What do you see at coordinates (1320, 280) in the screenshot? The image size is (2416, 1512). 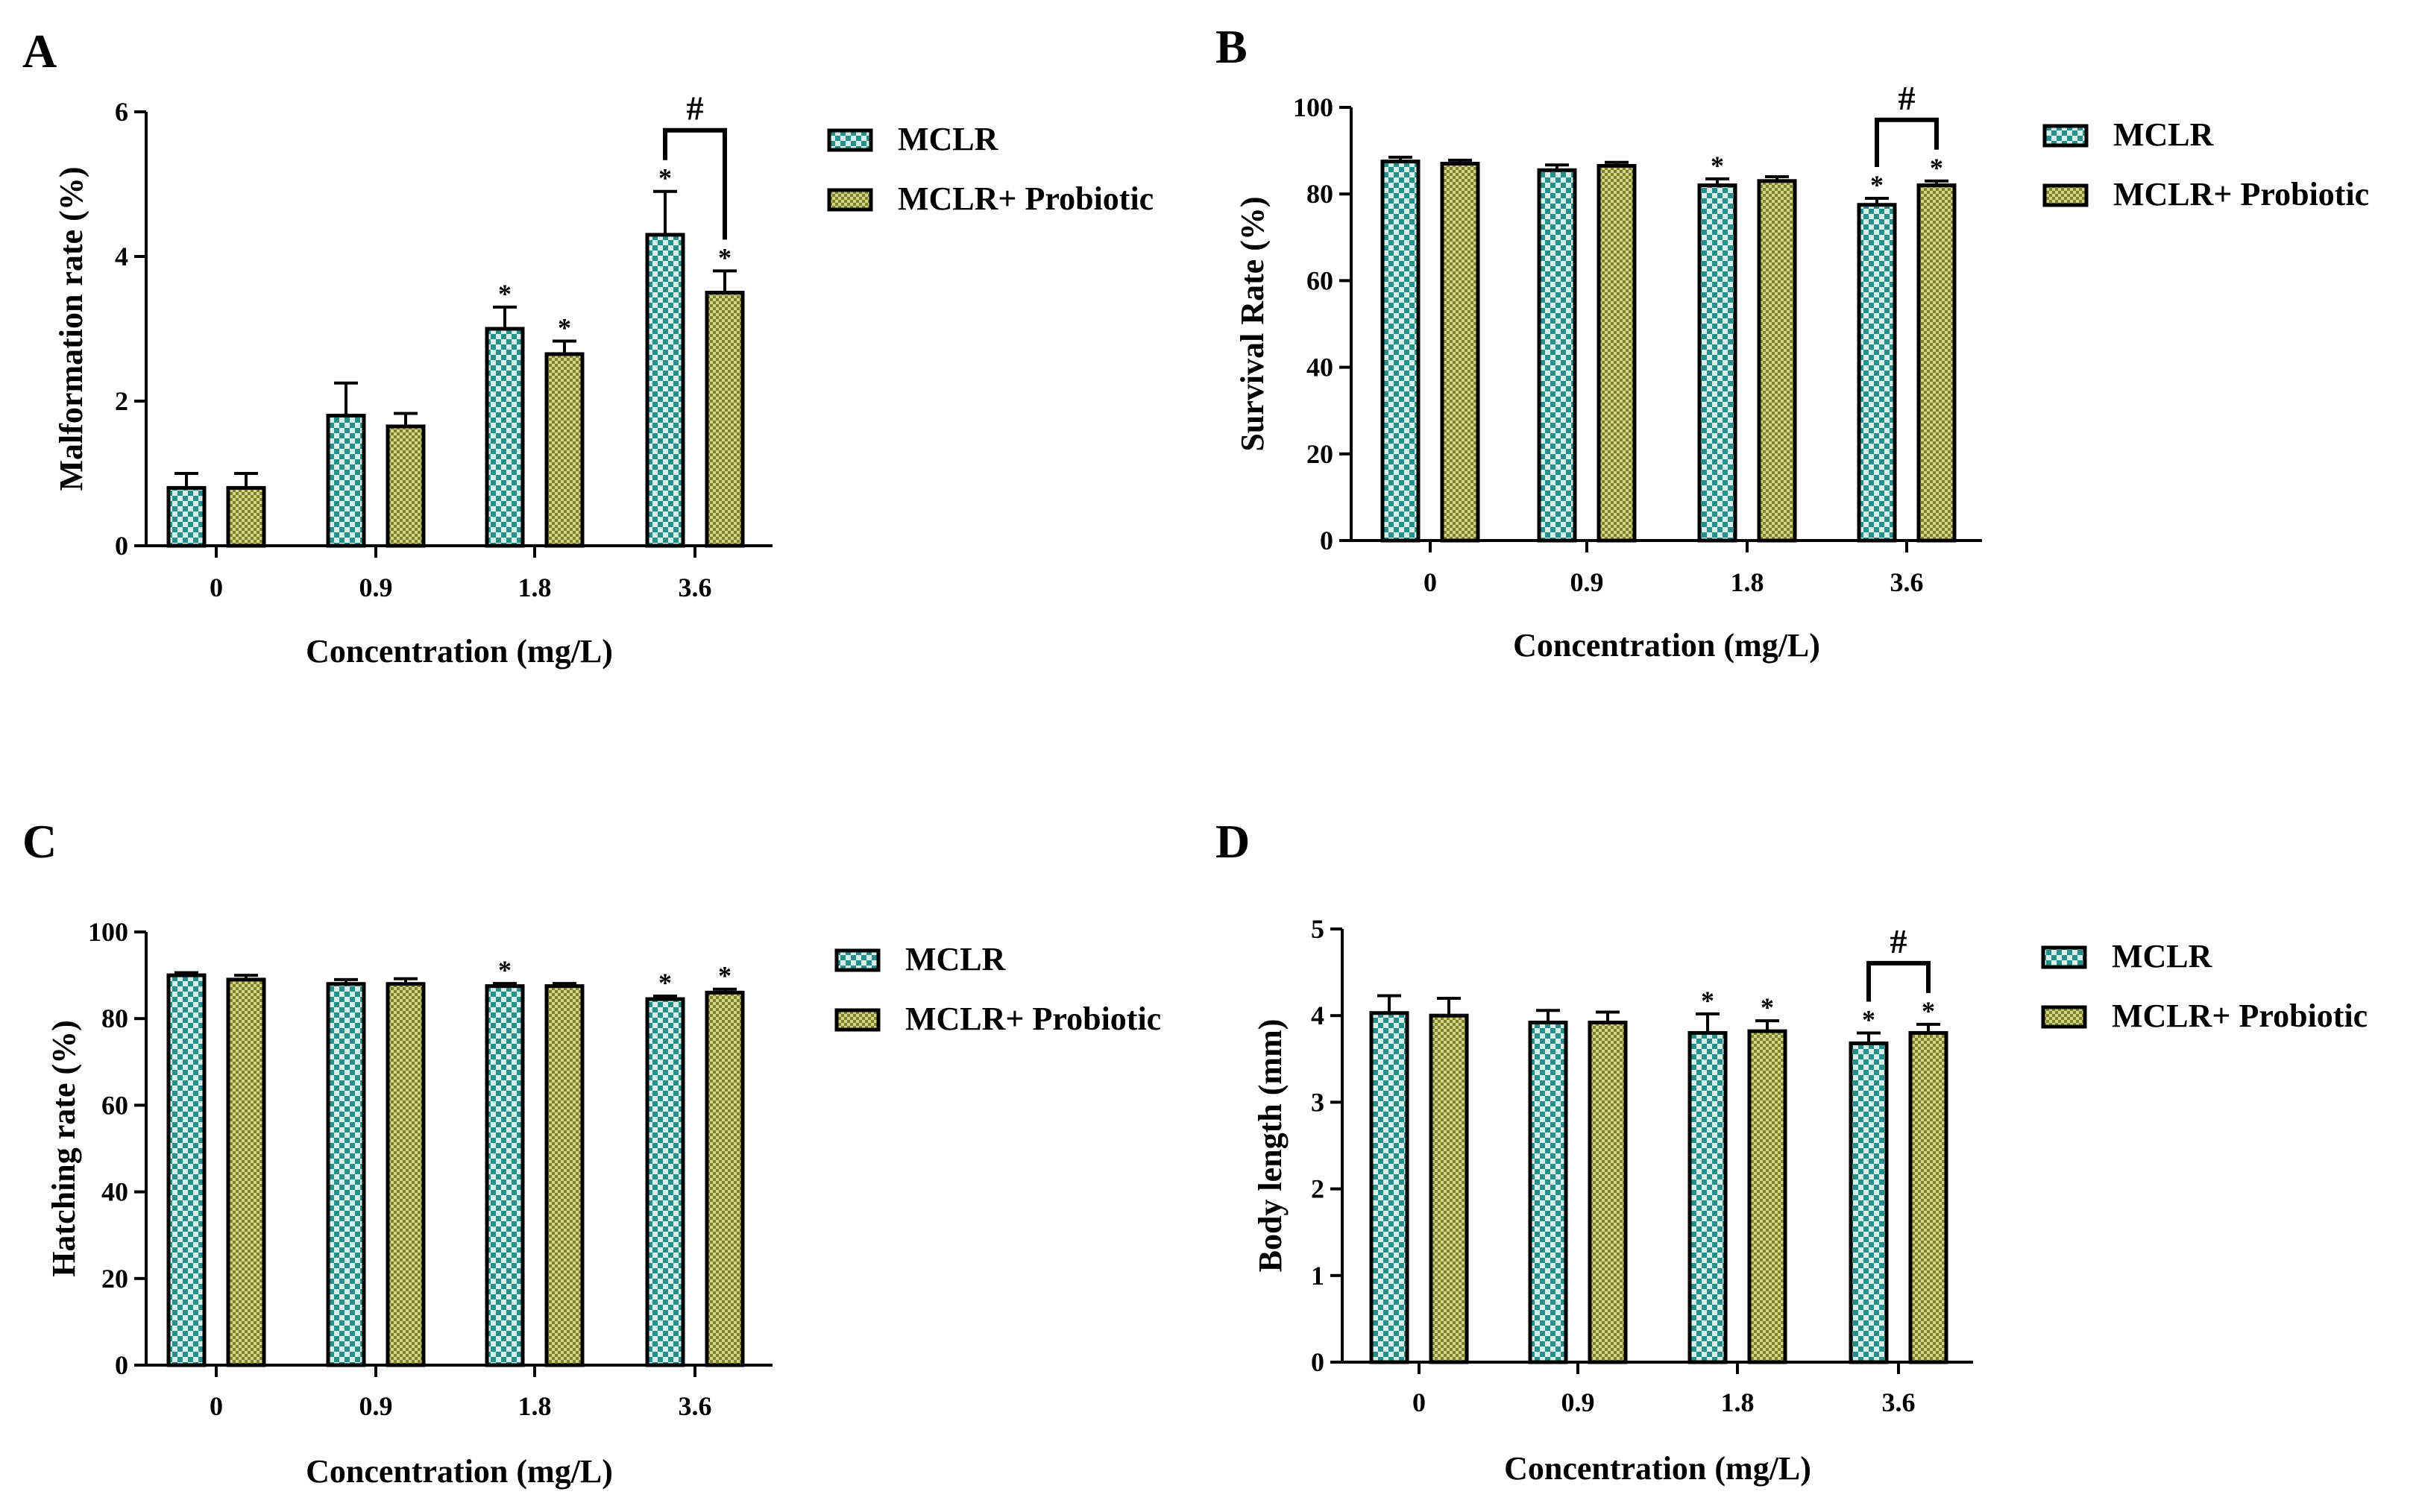 I see `y-tick-label: 60` at bounding box center [1320, 280].